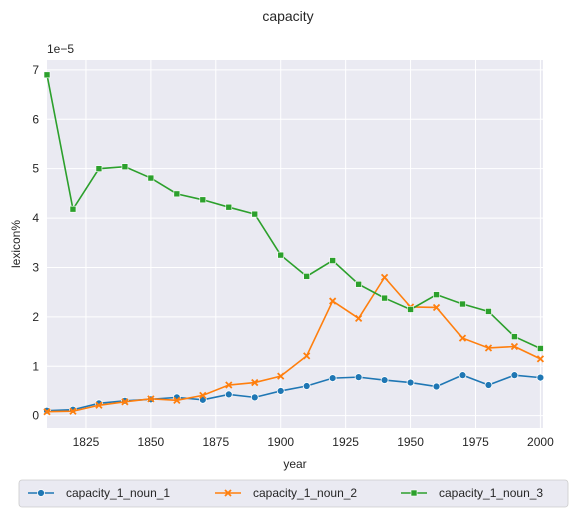 Image resolution: width=577 pixels, height=515 pixels. I want to click on x-tick-label: 1825, so click(86, 442).